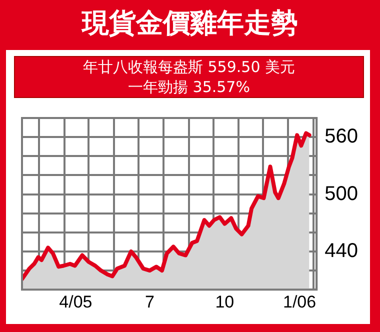 This screenshot has width=380, height=332. Describe the element at coordinates (150, 302) in the screenshot. I see `x-tick-label: 7` at that location.